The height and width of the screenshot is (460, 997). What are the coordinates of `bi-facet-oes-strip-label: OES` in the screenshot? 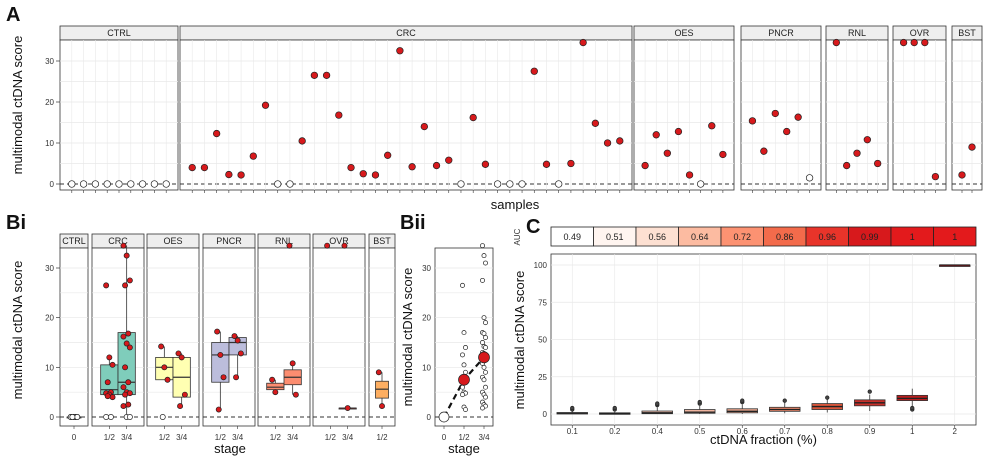 It's located at (172, 241).